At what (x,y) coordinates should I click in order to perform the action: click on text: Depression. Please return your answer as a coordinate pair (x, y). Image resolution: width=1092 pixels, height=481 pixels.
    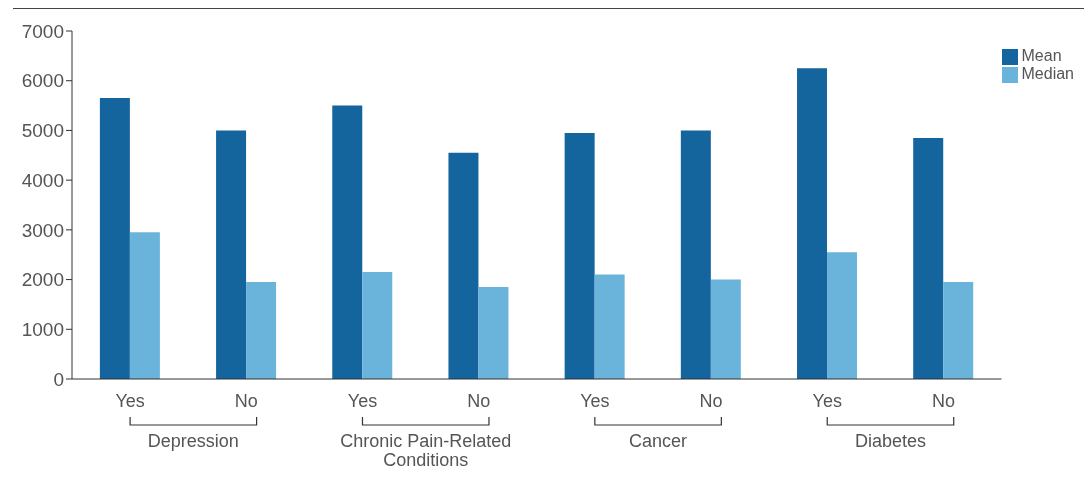
    Looking at the image, I should click on (193, 441).